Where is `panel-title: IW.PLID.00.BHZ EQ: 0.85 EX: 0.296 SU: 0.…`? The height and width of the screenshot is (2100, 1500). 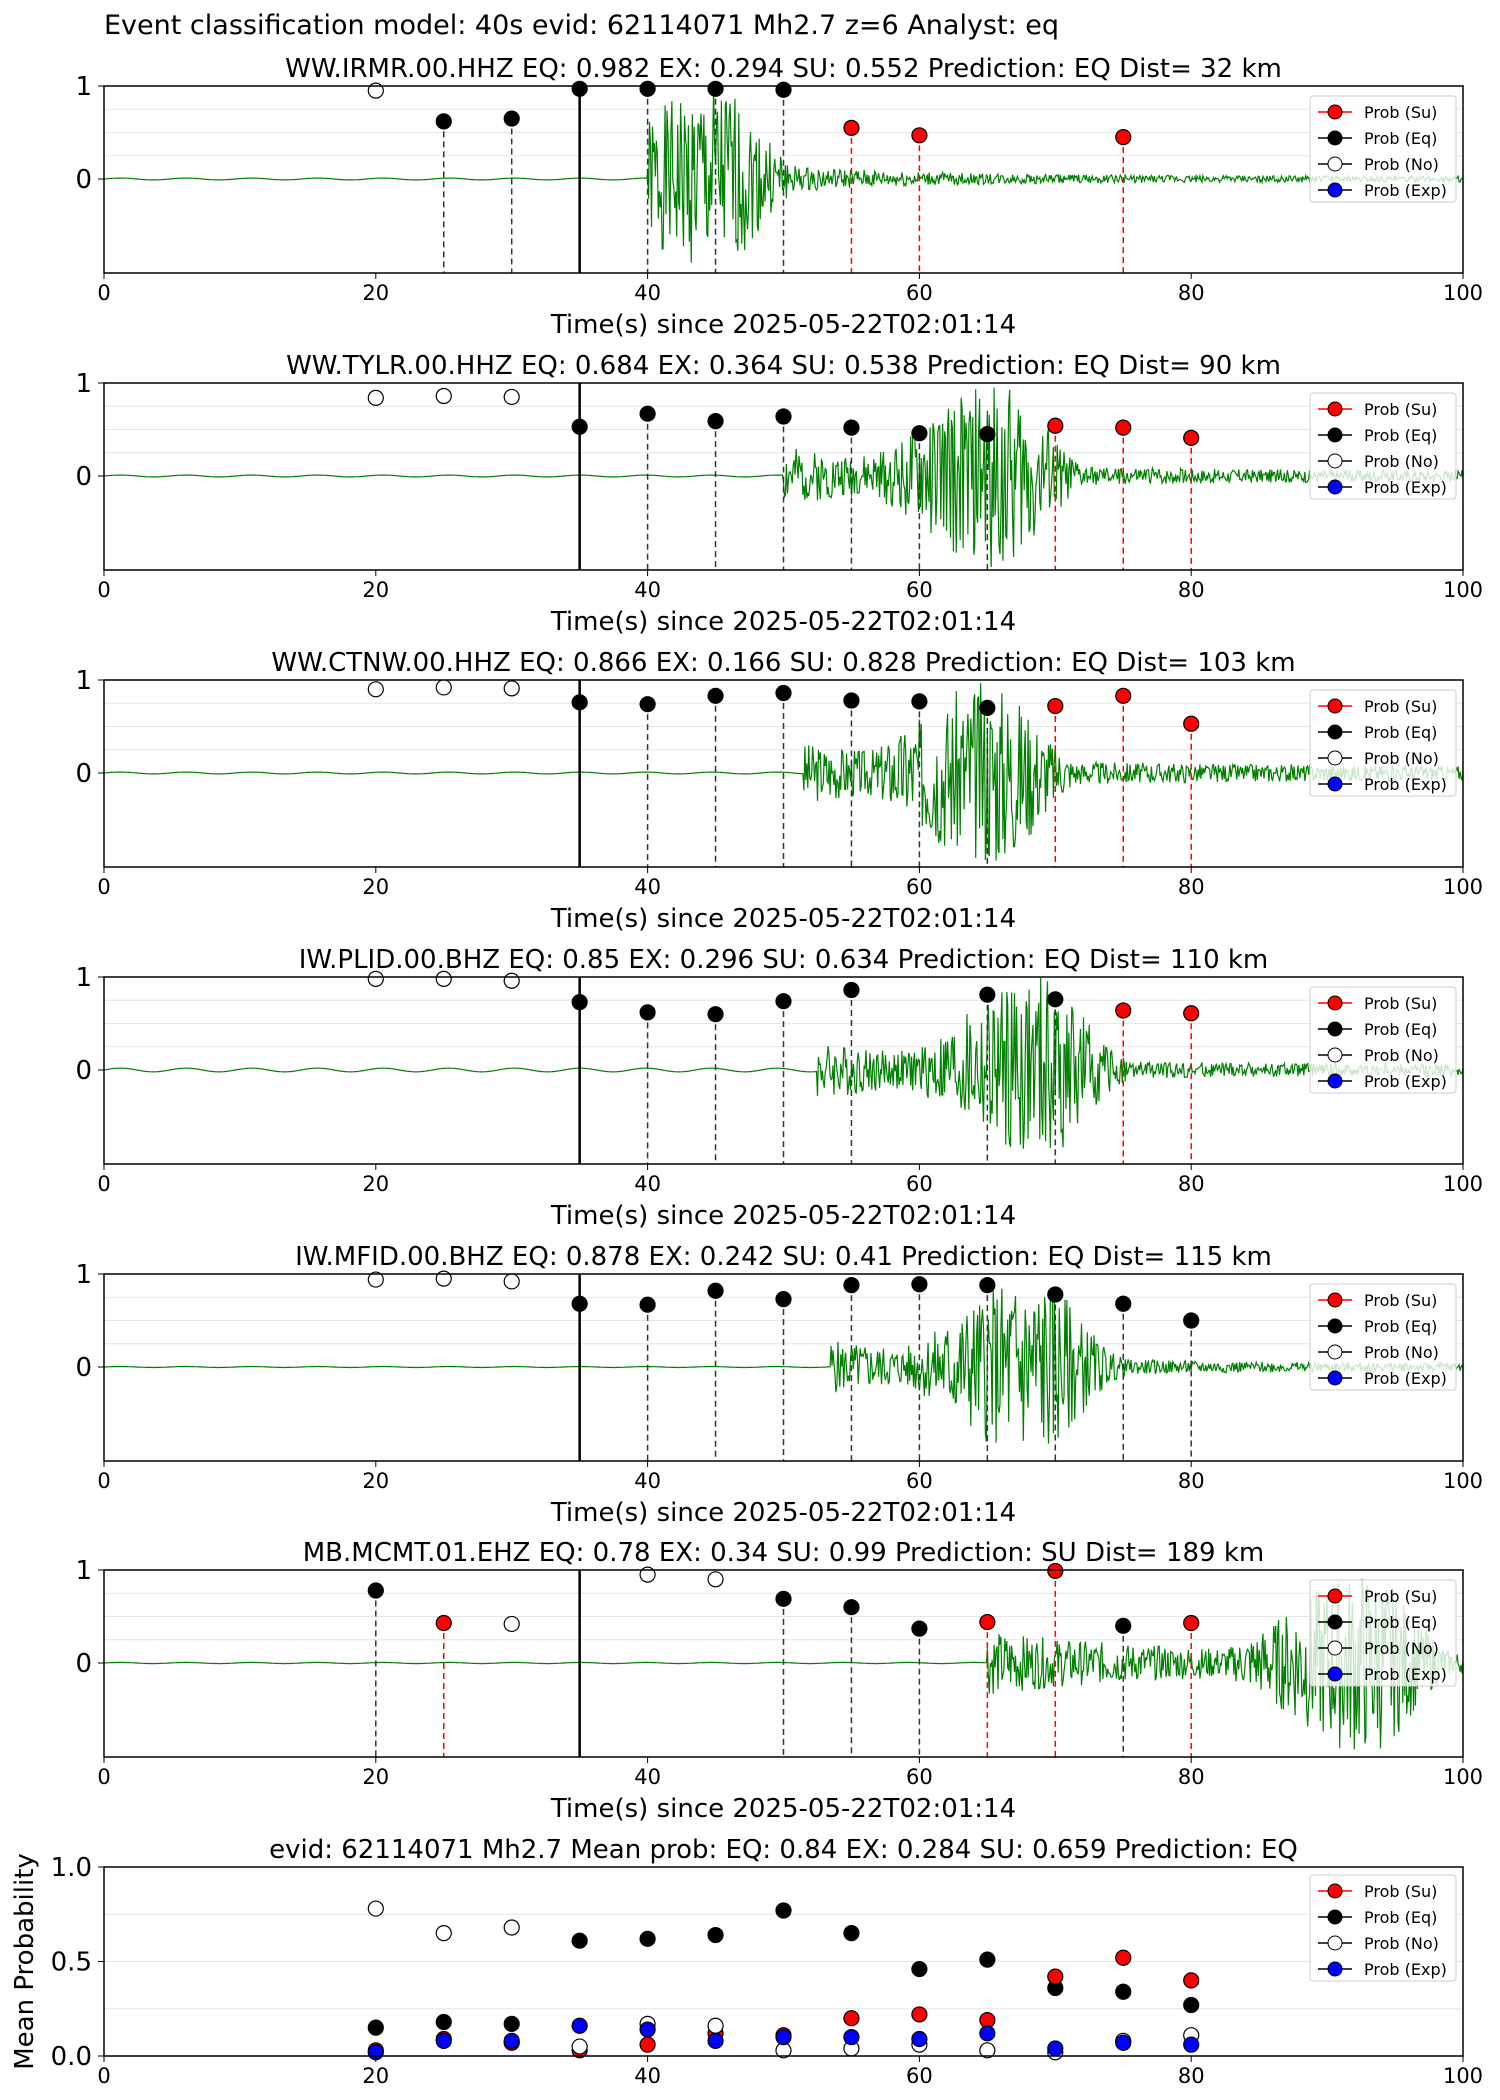 panel-title: IW.PLID.00.BHZ EQ: 0.85 EX: 0.296 SU: 0.… is located at coordinates (784, 960).